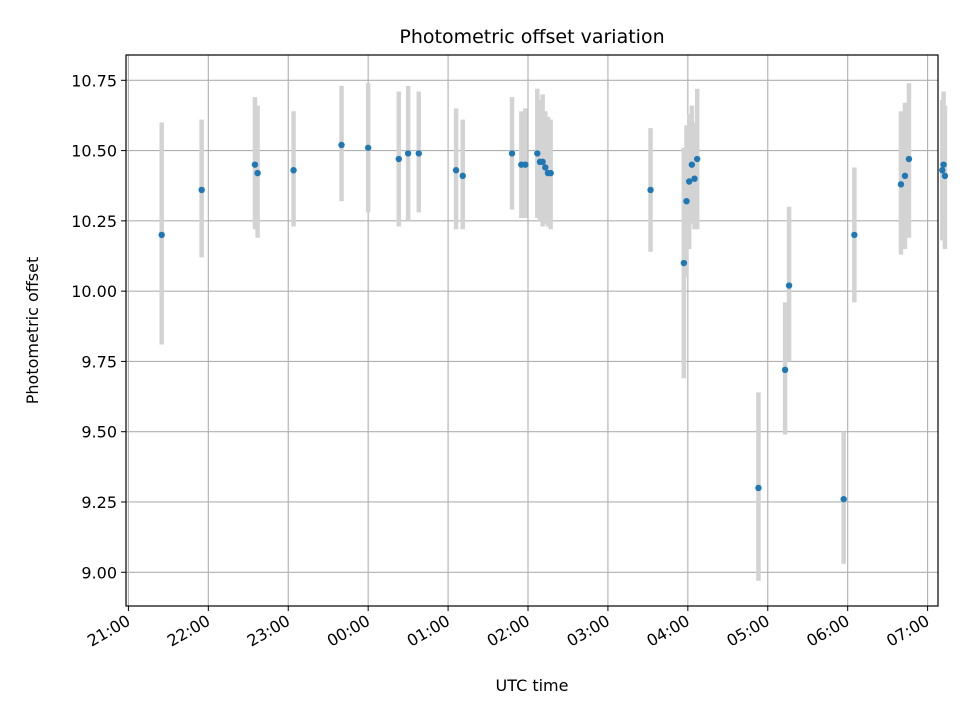 This screenshot has height=720, width=960. Describe the element at coordinates (32, 331) in the screenshot. I see `y-axis-label: Photometric offset` at that location.